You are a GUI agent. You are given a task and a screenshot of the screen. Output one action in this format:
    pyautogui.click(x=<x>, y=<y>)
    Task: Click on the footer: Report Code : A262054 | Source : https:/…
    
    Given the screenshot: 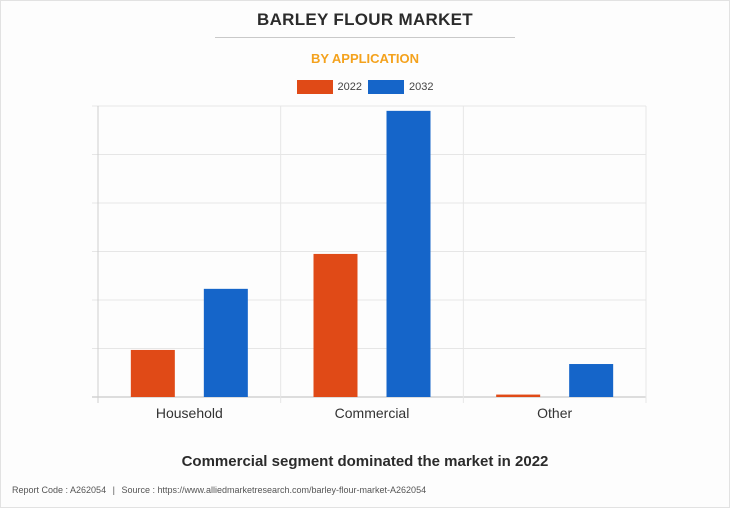 What is the action you would take?
    pyautogui.click(x=219, y=490)
    